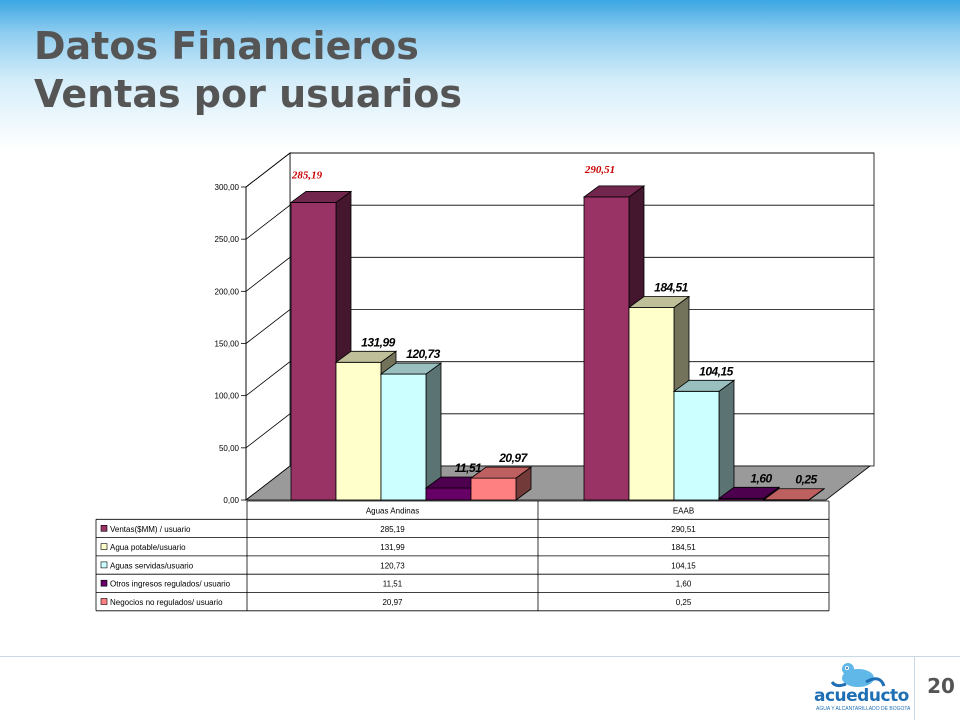  I want to click on data-label: 131,99, so click(378, 342).